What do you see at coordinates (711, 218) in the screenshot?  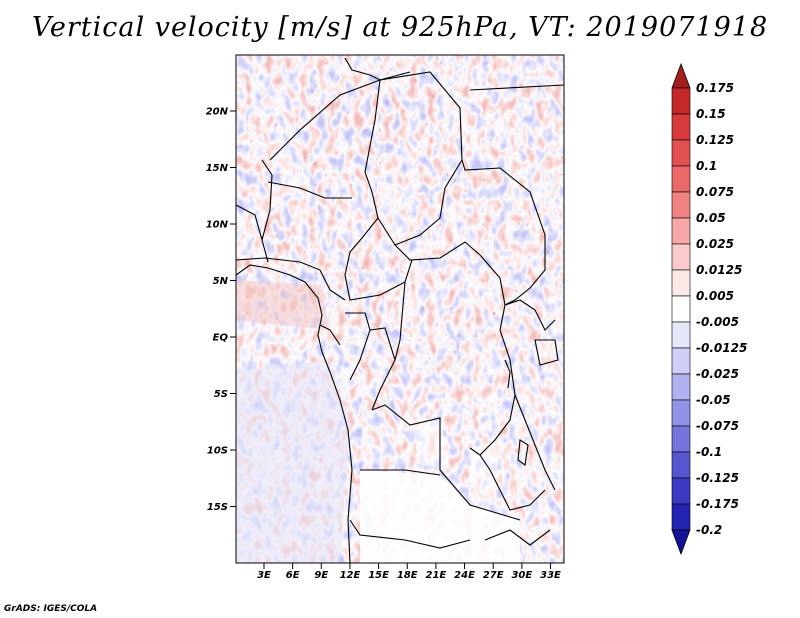 I see `colorbar-label: 0.05` at bounding box center [711, 218].